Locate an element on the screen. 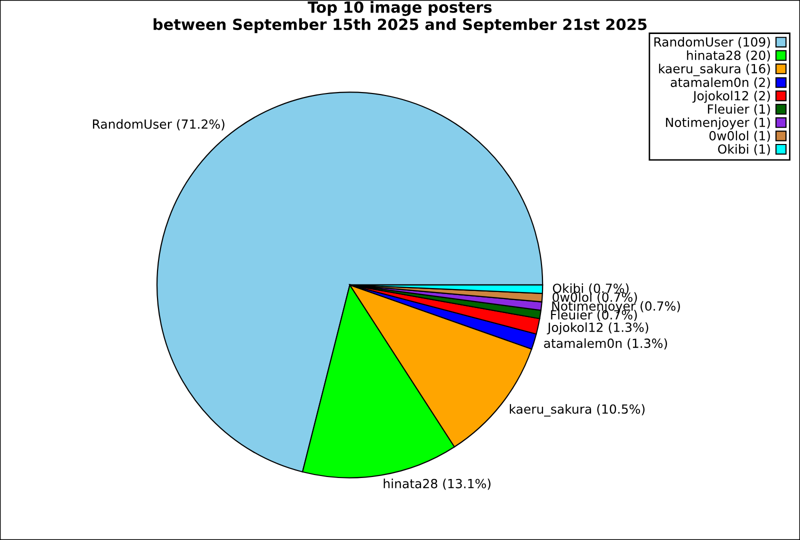  legend-label: Notimenjoyer (1) is located at coordinates (718, 123).